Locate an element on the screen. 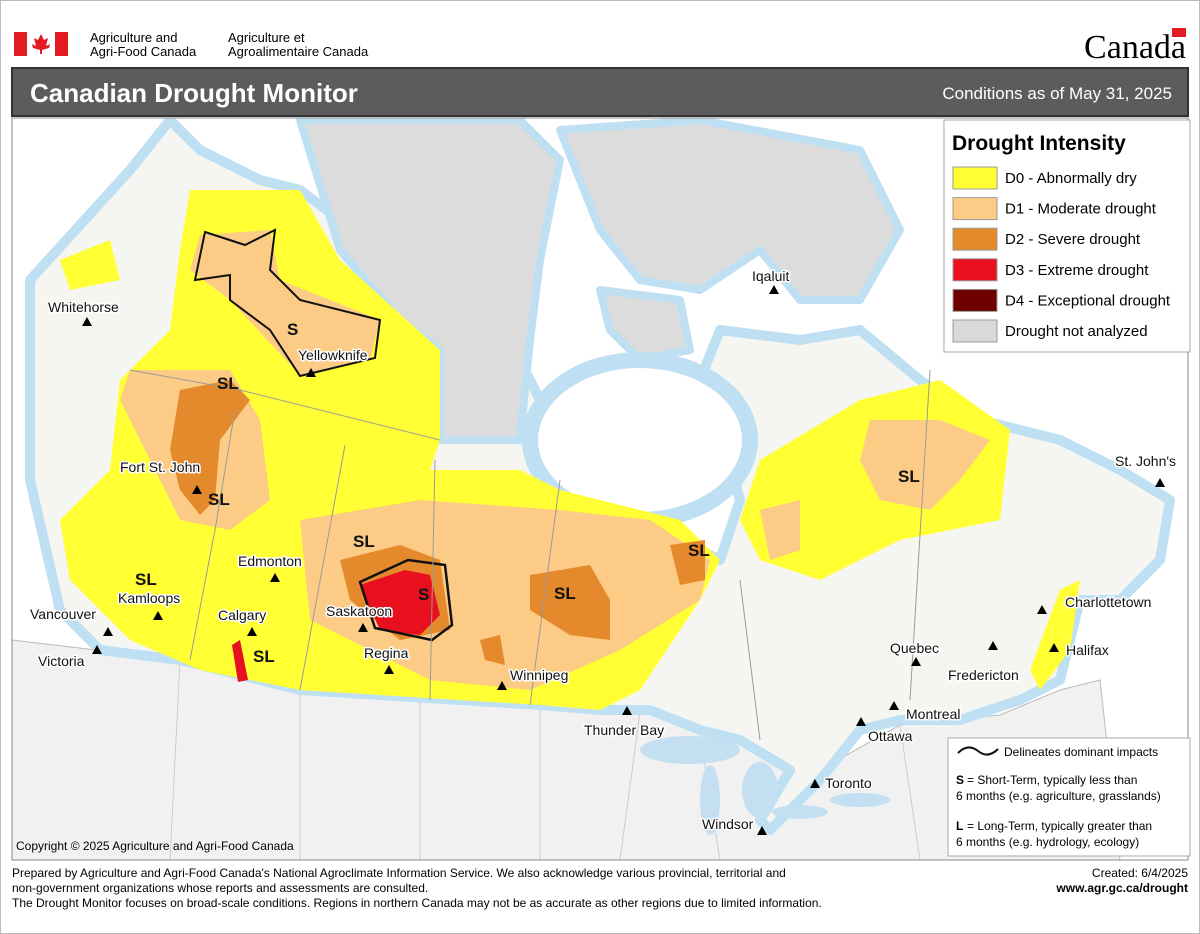 The image size is (1200, 934). city-label: Whitehorse is located at coordinates (83, 307).